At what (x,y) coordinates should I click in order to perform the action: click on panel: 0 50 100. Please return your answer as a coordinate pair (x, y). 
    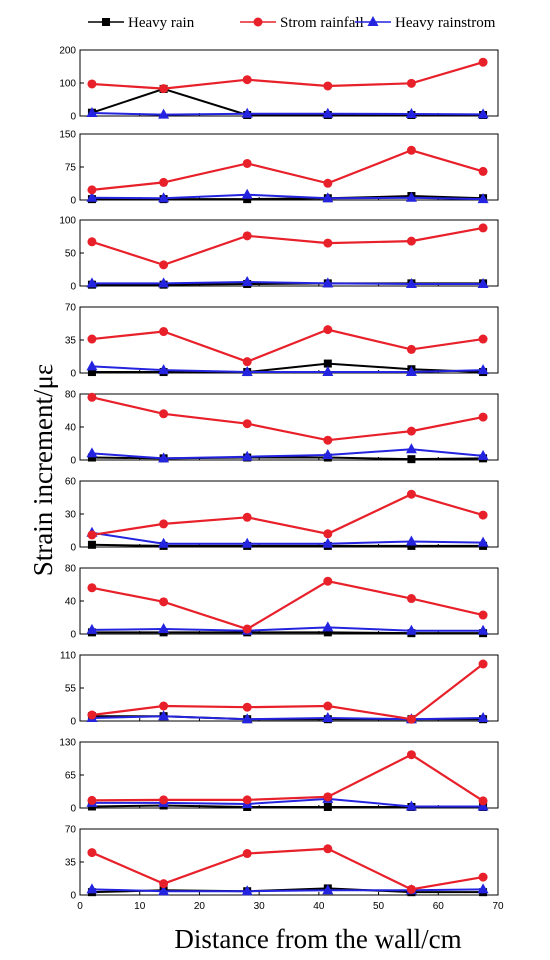
    Looking at the image, I should click on (279, 254).